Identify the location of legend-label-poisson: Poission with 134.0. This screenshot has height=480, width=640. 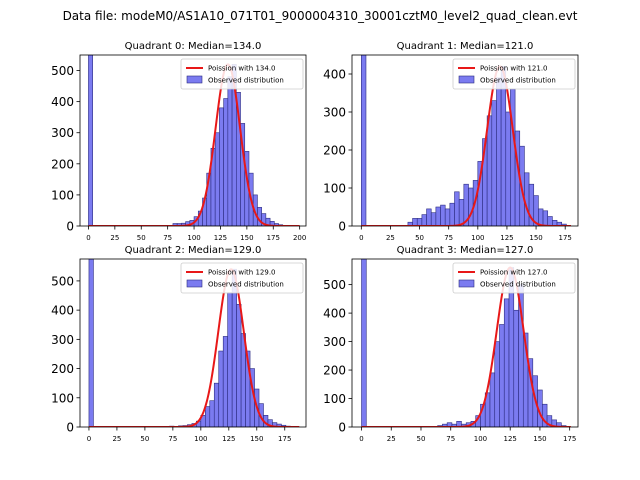
(242, 69).